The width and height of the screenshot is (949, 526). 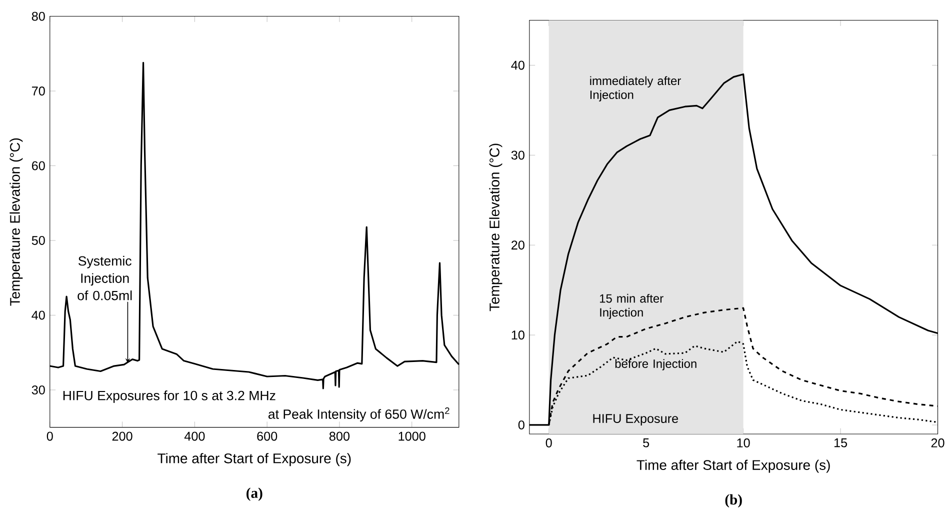 What do you see at coordinates (122, 436) in the screenshot?
I see `x-tick-label: 200` at bounding box center [122, 436].